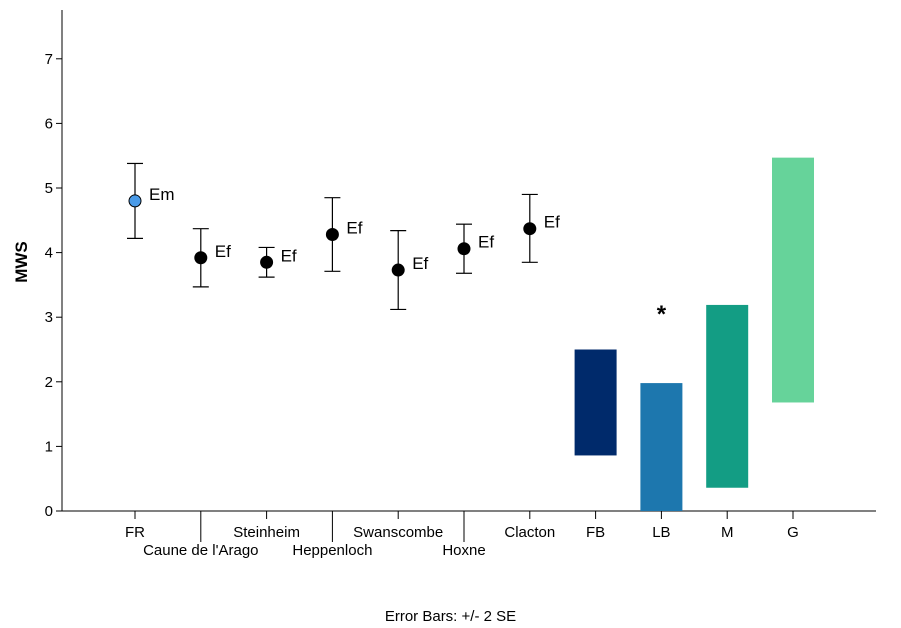 The width and height of the screenshot is (901, 628). Describe the element at coordinates (49, 317) in the screenshot. I see `y-tick-label: 3` at that location.